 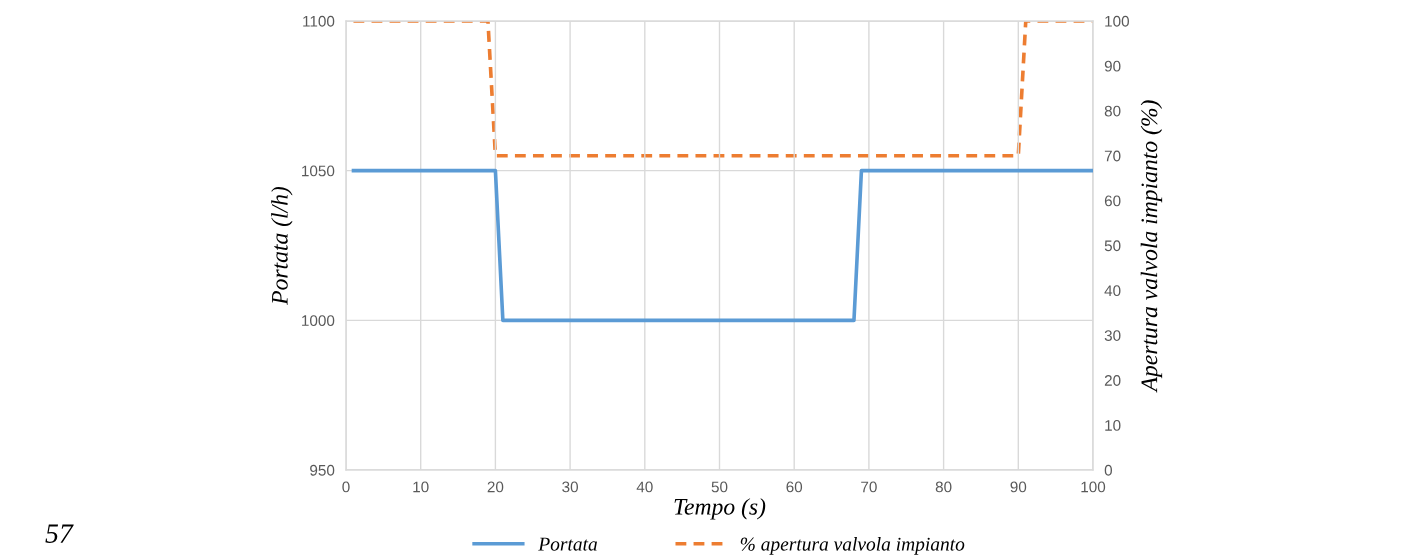 What do you see at coordinates (1112, 201) in the screenshot?
I see `y2-tick-label: 60` at bounding box center [1112, 201].